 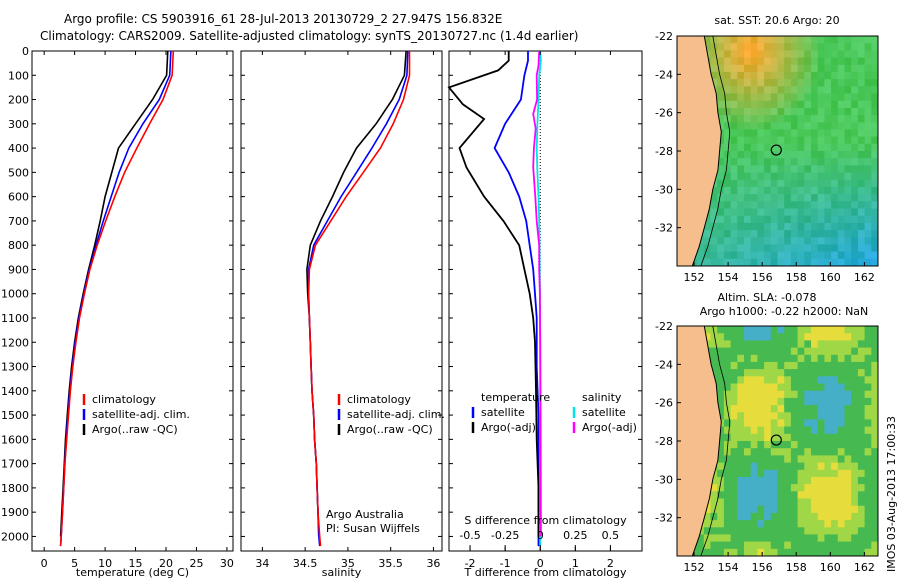 I want to click on sla-map-subtitle: Argo h1000: -0.22 h2000: NaN, so click(x=784, y=311).